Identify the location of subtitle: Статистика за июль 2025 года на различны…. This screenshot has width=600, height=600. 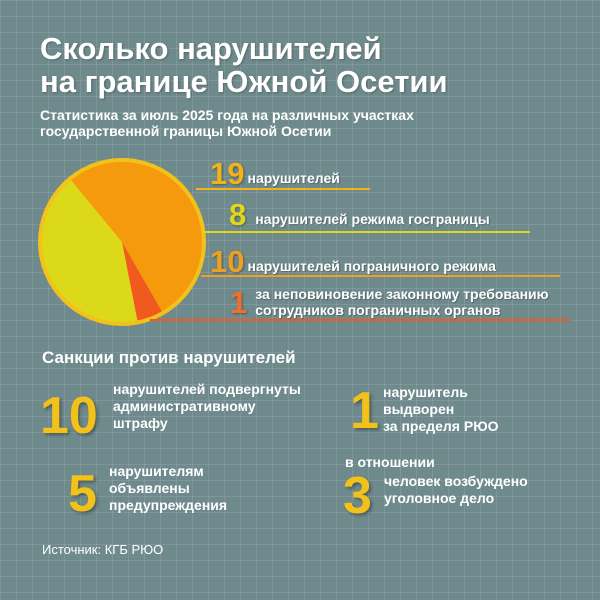
(300, 123).